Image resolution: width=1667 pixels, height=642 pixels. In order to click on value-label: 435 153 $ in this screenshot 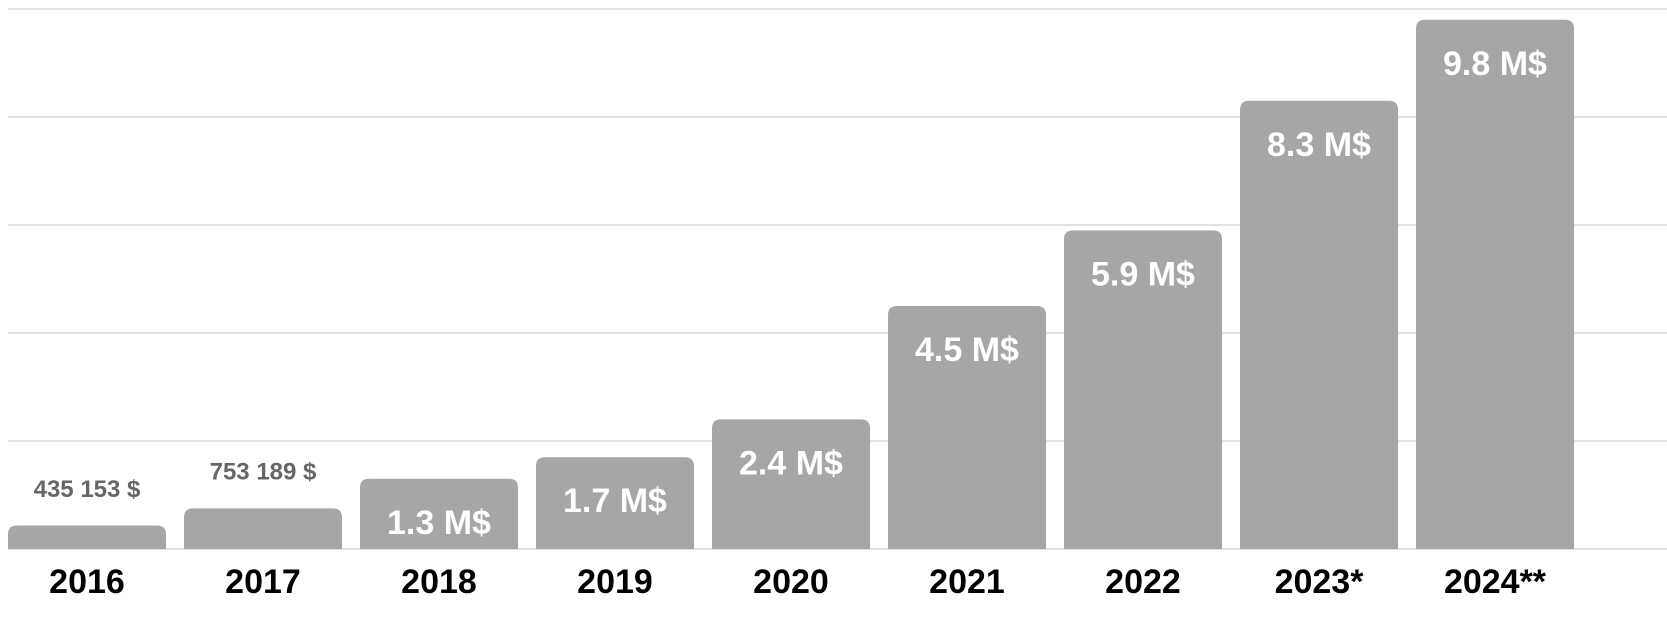, I will do `click(87, 489)`.